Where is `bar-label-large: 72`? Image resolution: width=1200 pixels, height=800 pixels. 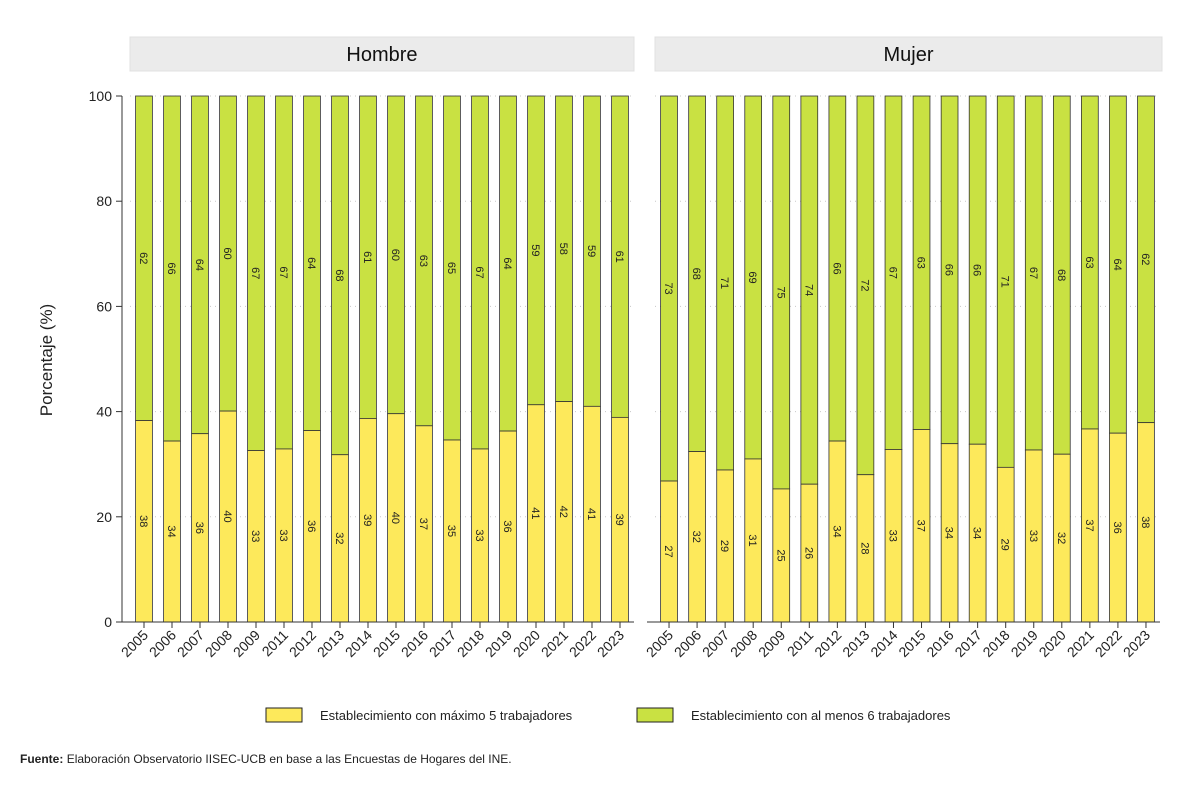
bar-label-large: 72 is located at coordinates (864, 285).